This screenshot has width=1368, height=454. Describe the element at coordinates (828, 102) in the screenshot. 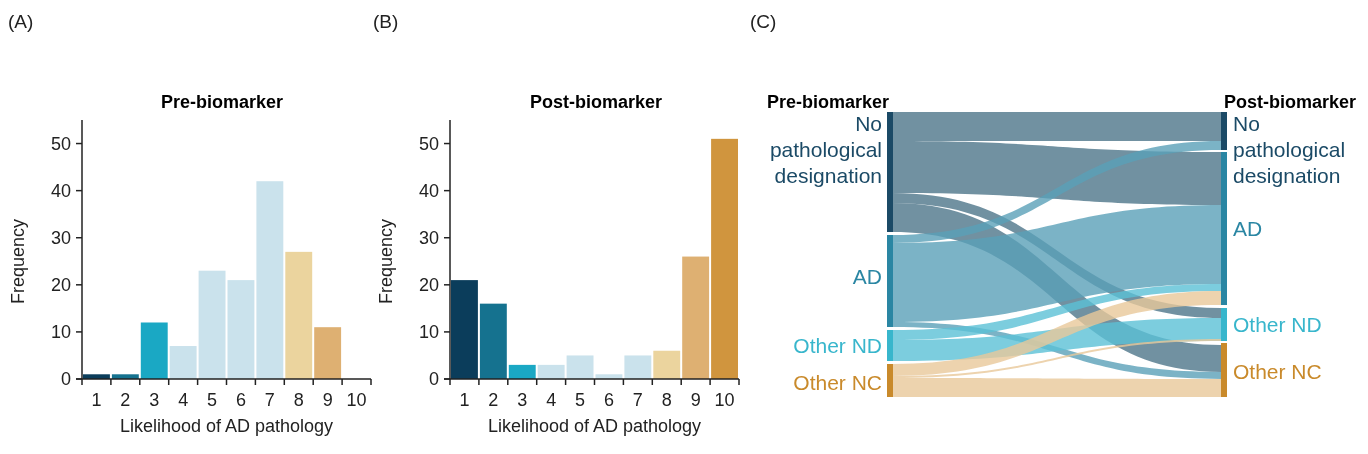

I see `text: Pre-biomarker` at that location.